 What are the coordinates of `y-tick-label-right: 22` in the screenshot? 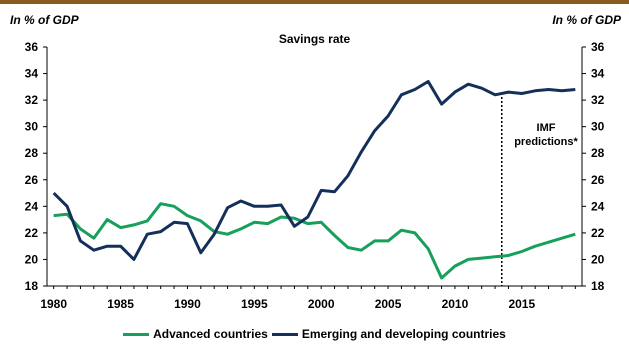 It's located at (598, 233).